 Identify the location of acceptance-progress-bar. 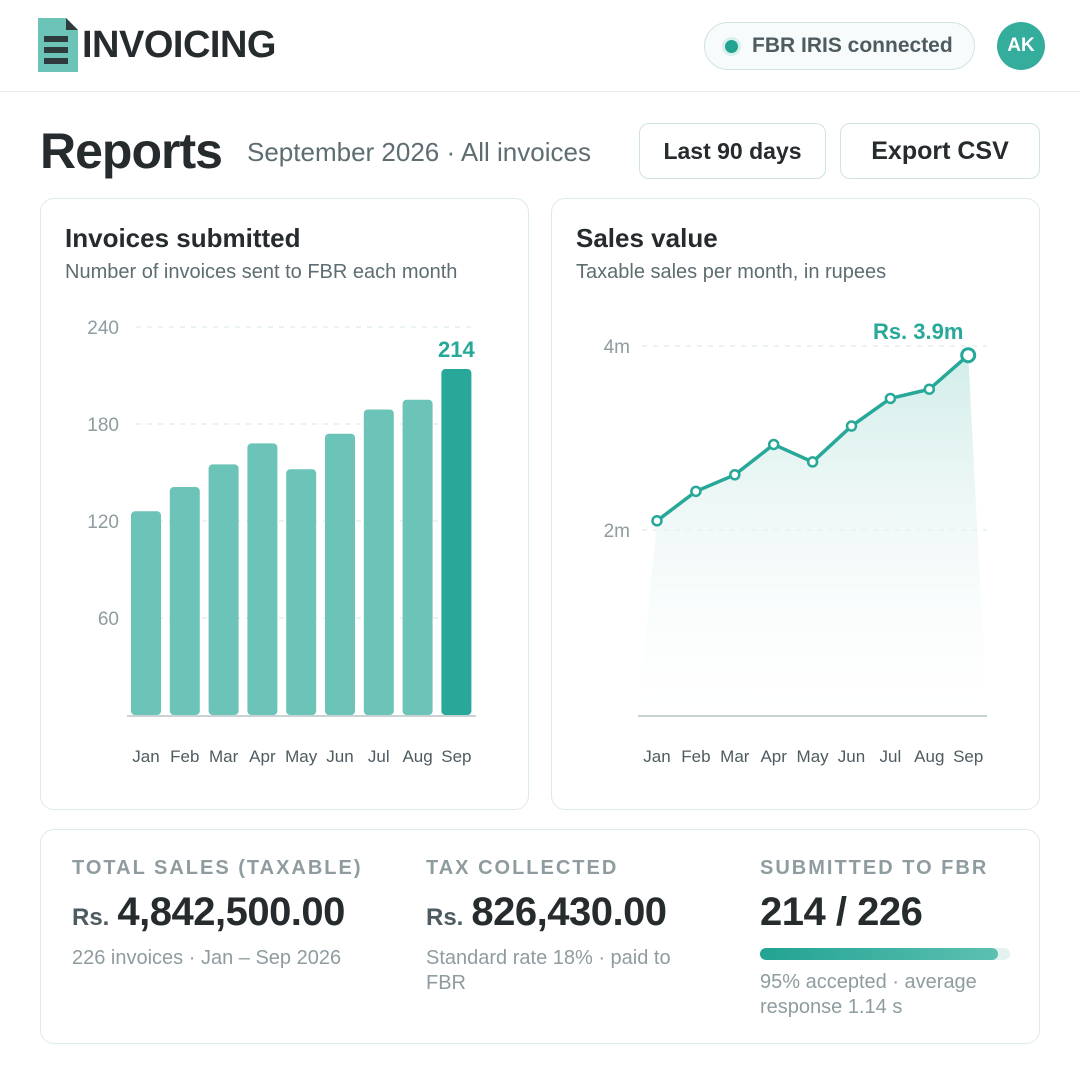
(885, 954).